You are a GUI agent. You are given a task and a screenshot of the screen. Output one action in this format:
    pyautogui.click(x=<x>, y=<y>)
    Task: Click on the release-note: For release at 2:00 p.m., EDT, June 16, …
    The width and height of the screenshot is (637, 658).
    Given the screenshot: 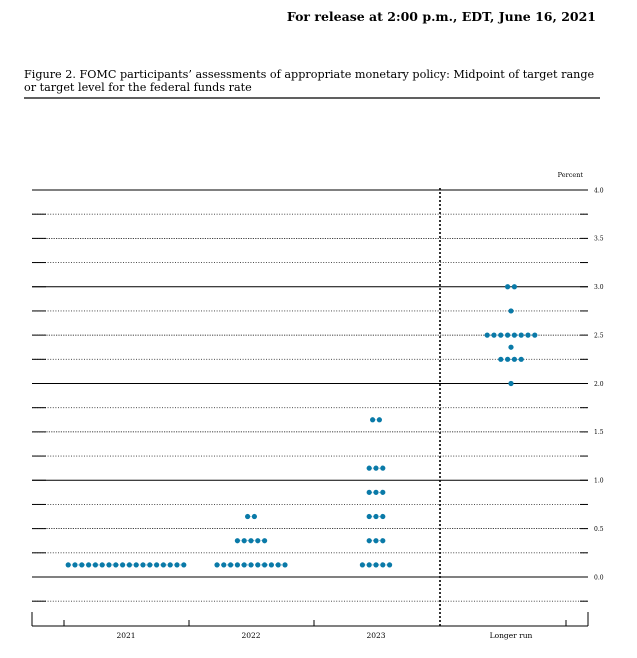 What is the action you would take?
    pyautogui.click(x=441, y=16)
    